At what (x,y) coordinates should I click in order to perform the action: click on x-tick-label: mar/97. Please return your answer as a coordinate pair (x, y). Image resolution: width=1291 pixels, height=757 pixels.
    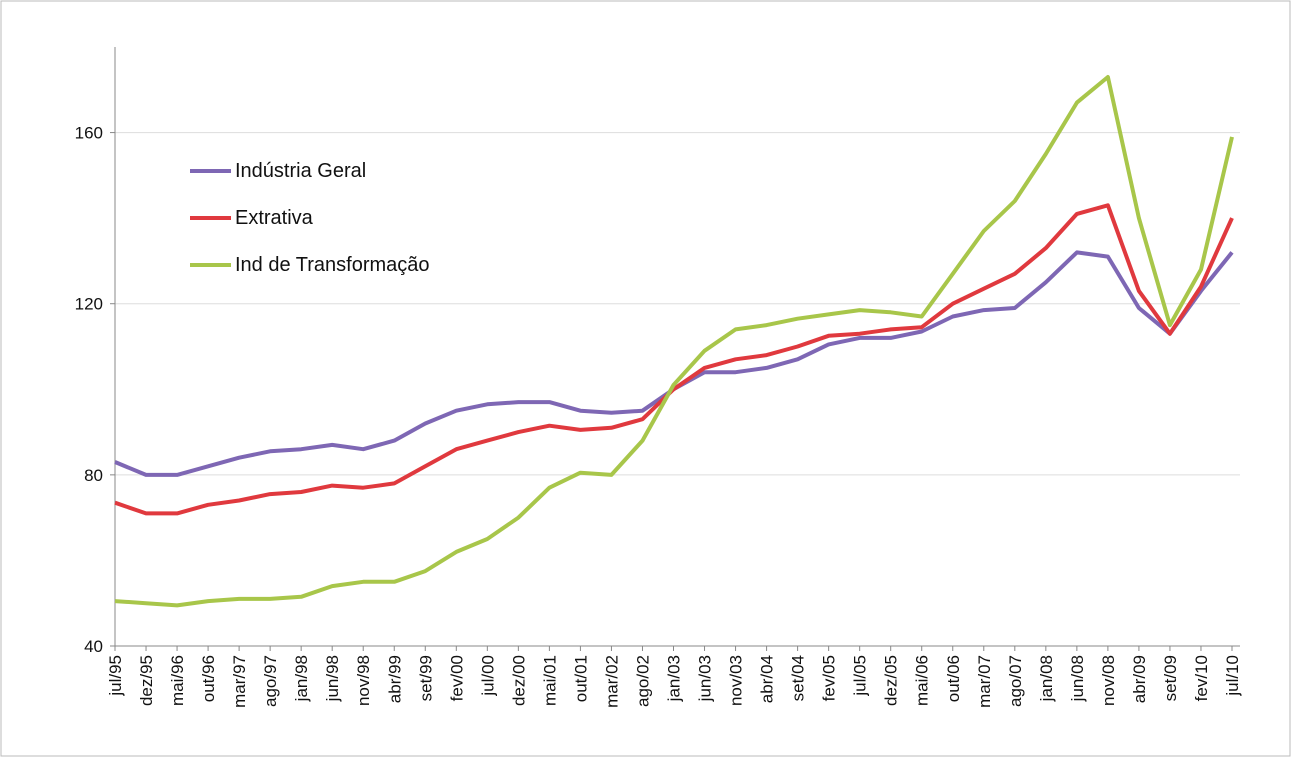
    Looking at the image, I should click on (239, 681).